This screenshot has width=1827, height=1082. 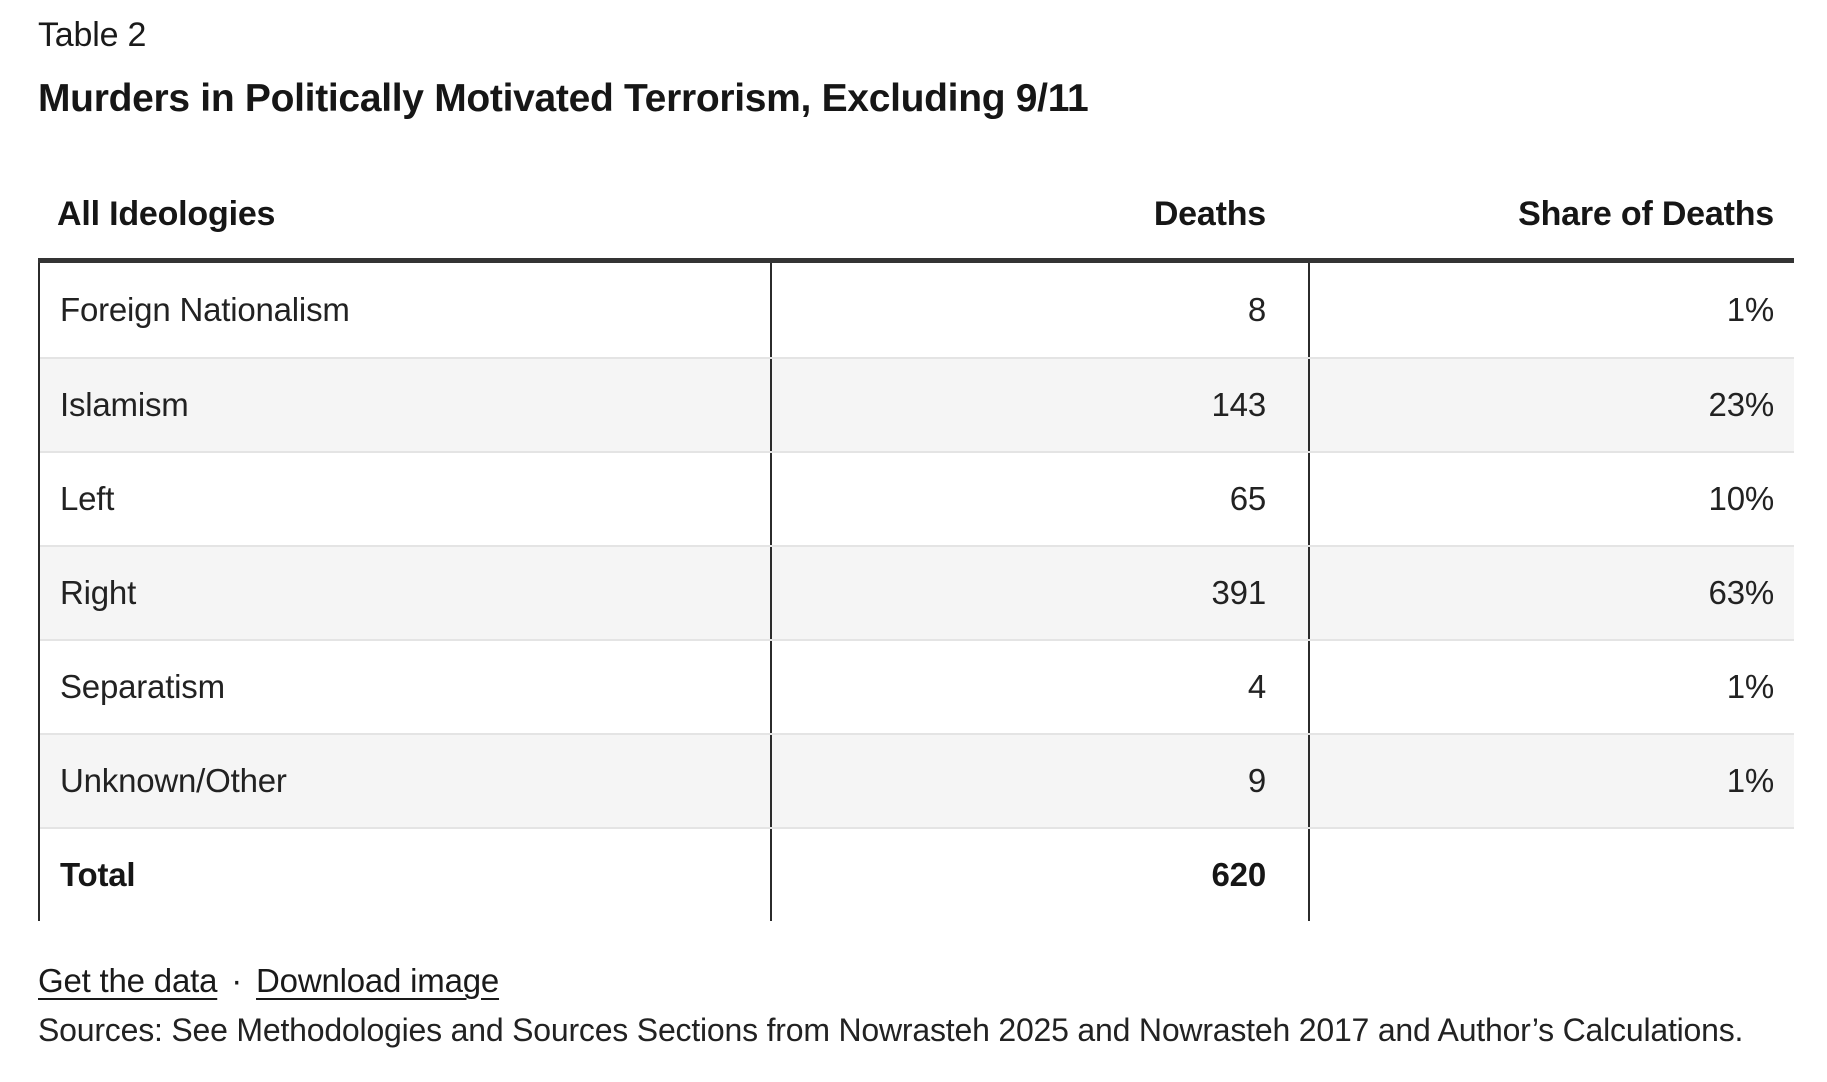 I want to click on table-row: Foreign Nationalism 8 1%, so click(x=917, y=310).